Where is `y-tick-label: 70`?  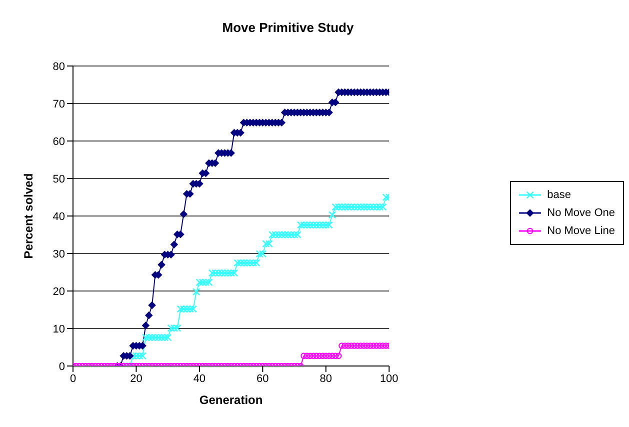
y-tick-label: 70 is located at coordinates (58, 104).